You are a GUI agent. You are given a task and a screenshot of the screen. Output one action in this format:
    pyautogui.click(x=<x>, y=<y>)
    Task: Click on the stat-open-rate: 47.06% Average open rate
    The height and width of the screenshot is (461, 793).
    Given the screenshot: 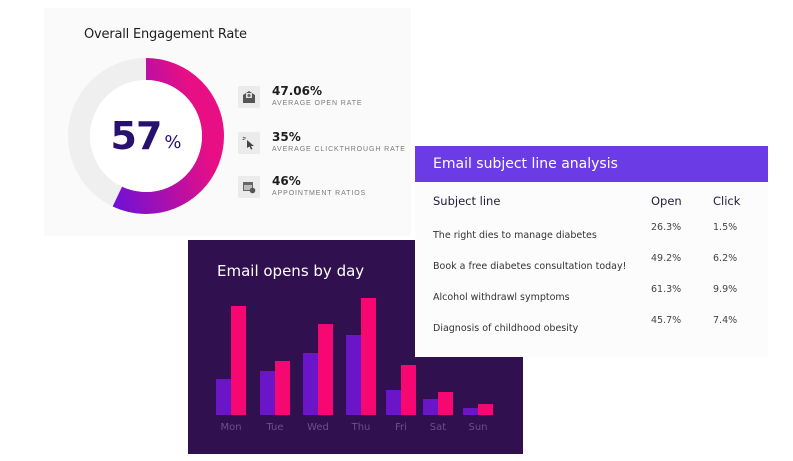 What is the action you would take?
    pyautogui.click(x=300, y=96)
    